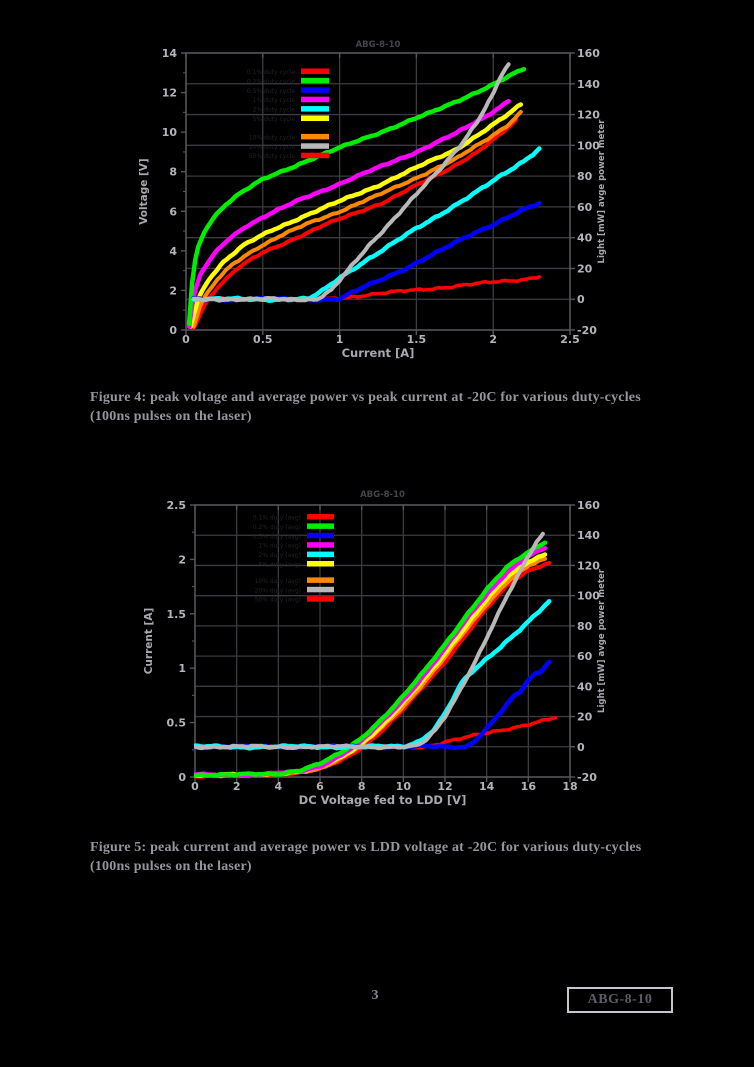 This screenshot has width=754, height=1067. What do you see at coordinates (171, 866) in the screenshot?
I see `figure5-caption-line2: (100ns pulses on the laser)` at bounding box center [171, 866].